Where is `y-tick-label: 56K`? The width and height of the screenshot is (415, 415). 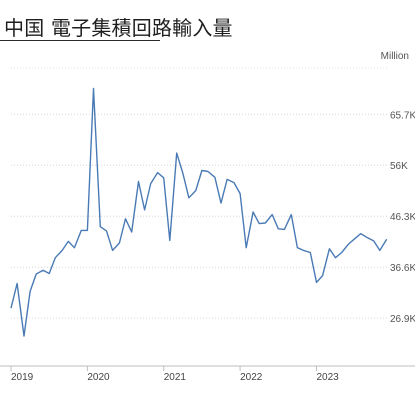 y-tick-label: 56K is located at coordinates (399, 166).